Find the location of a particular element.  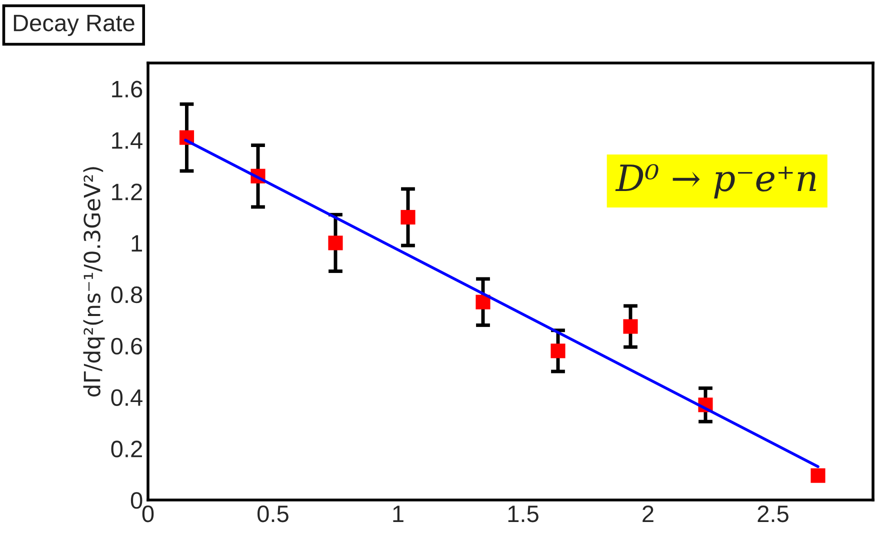

y-tick-label: 0.8 is located at coordinates (126, 295).